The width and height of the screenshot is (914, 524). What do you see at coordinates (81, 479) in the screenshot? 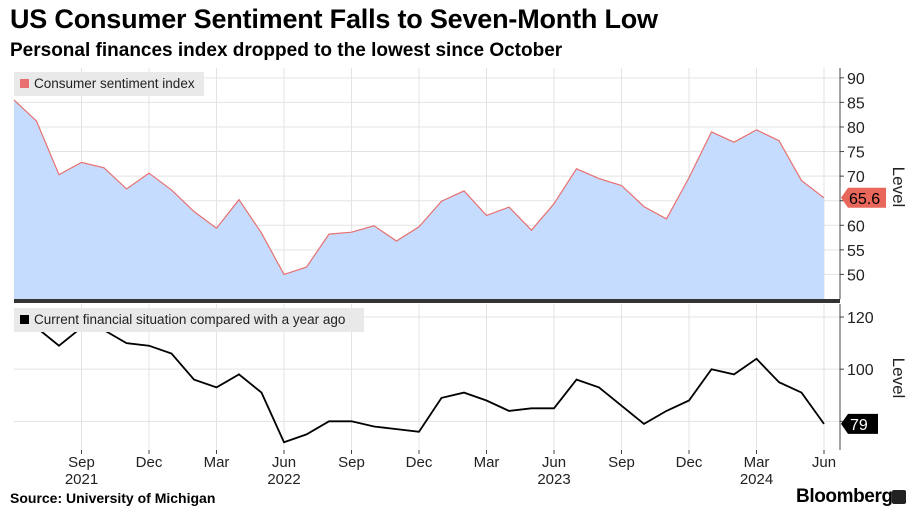
I see `x-year-label: 2021` at bounding box center [81, 479].